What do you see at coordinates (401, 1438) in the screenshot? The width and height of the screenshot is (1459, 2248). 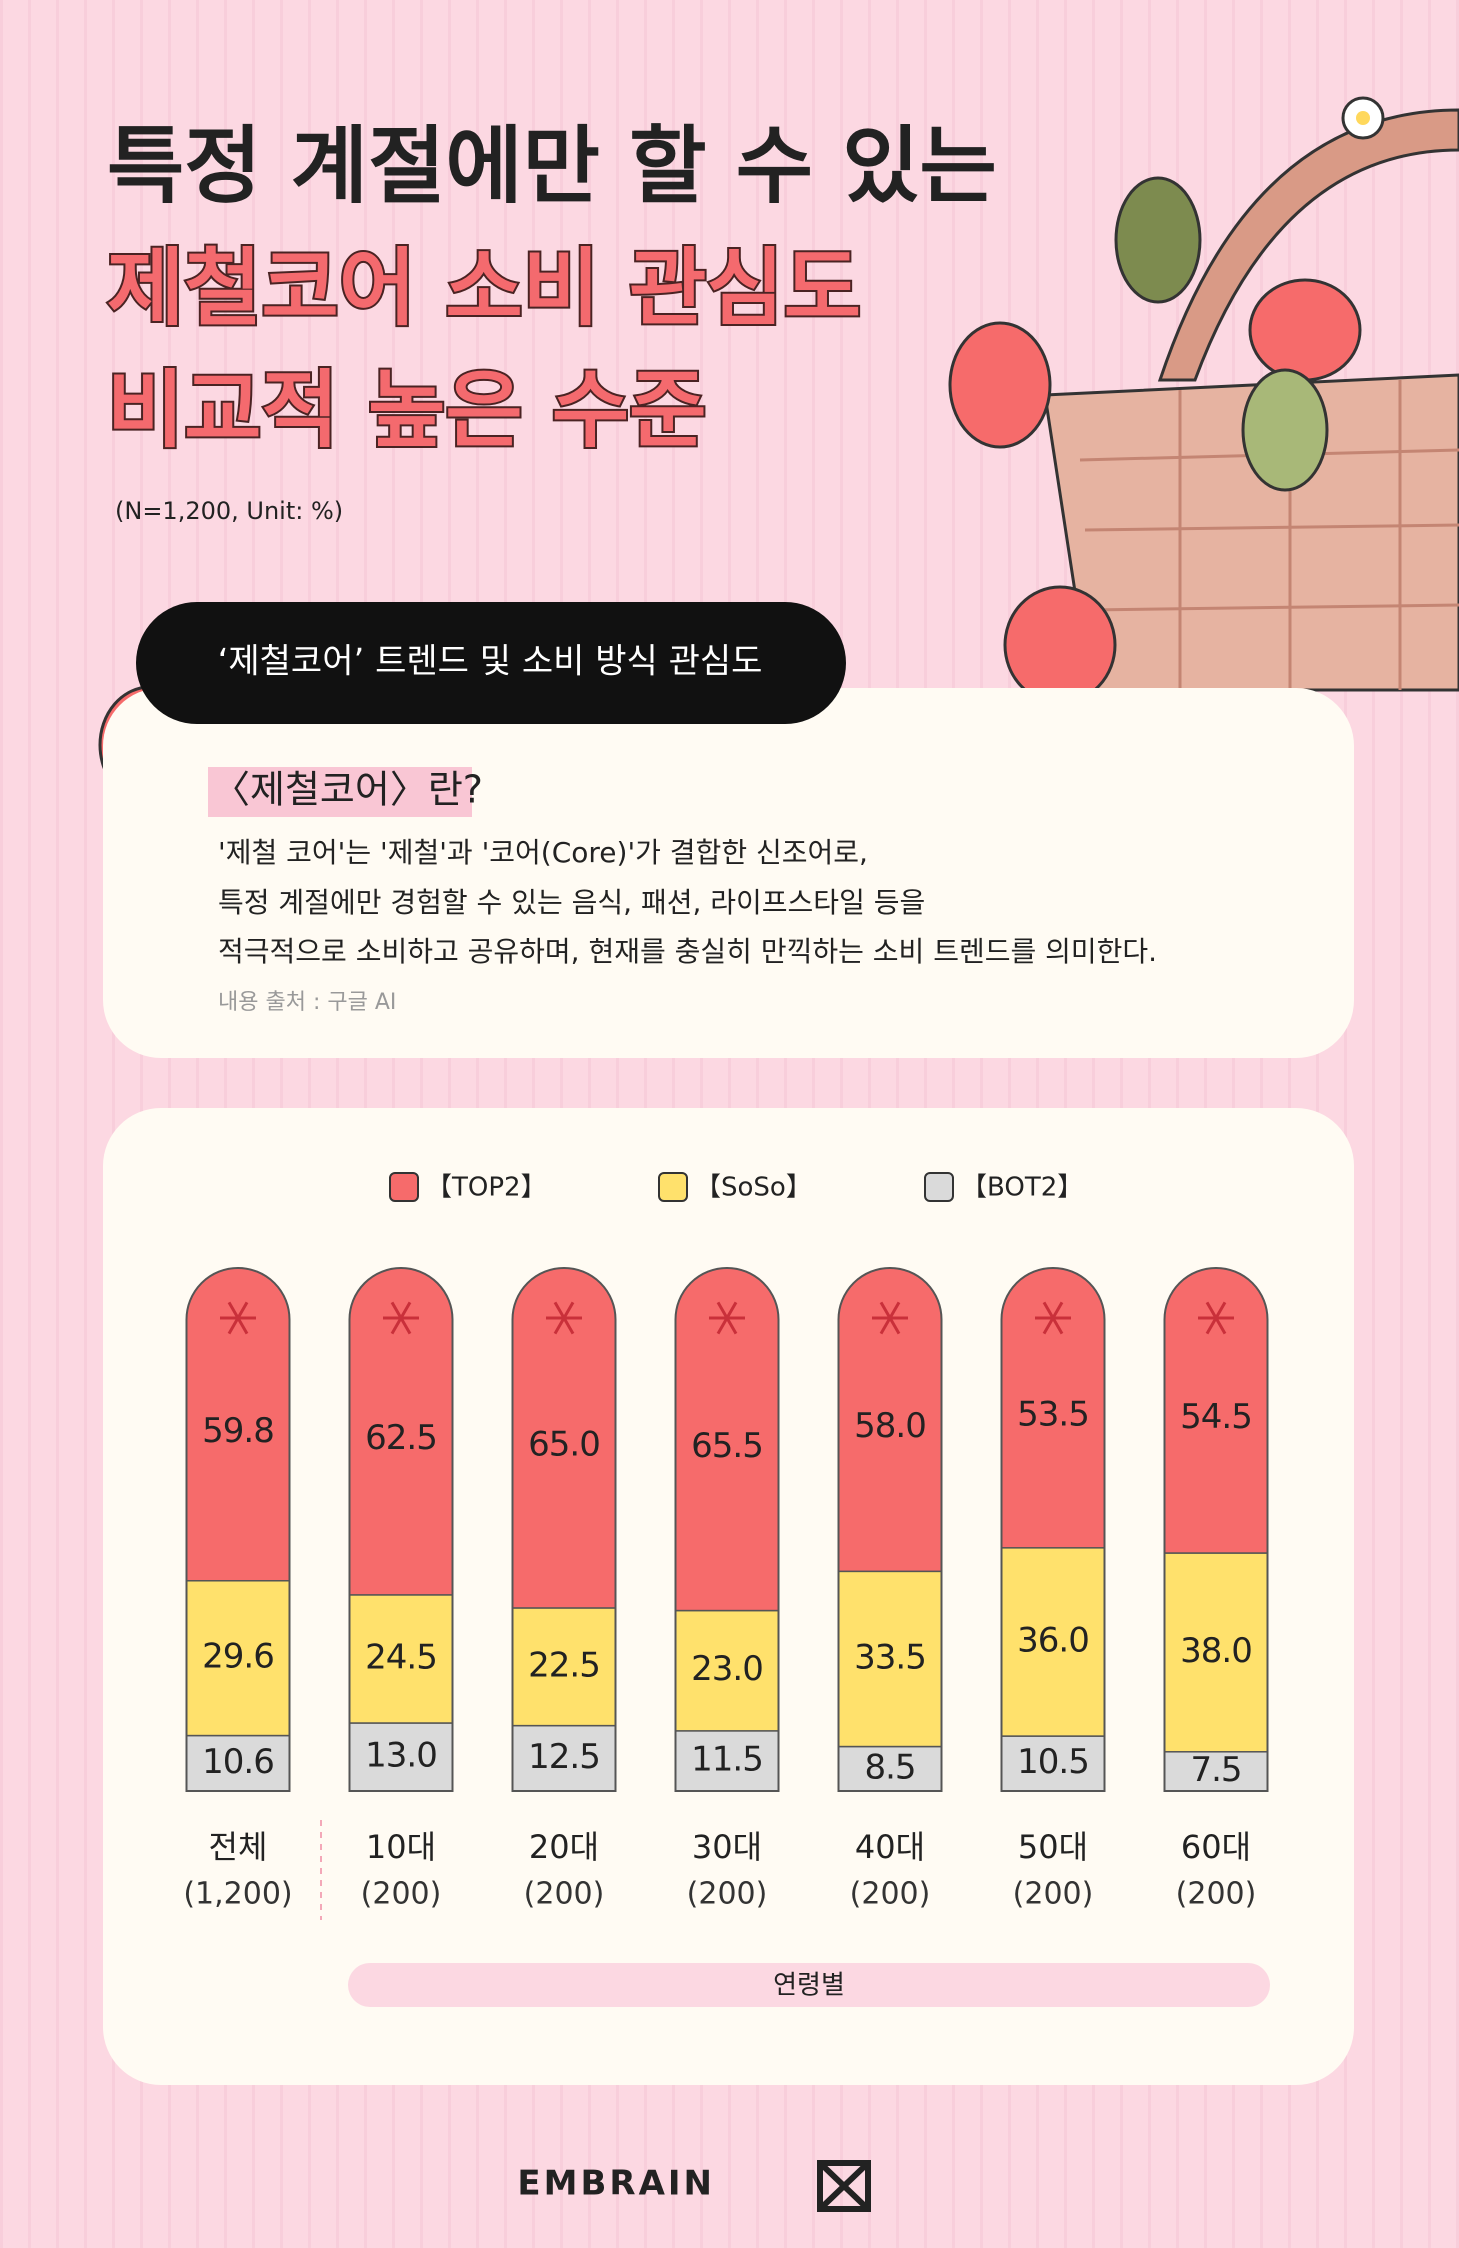 I see `value-label: 62.5` at bounding box center [401, 1438].